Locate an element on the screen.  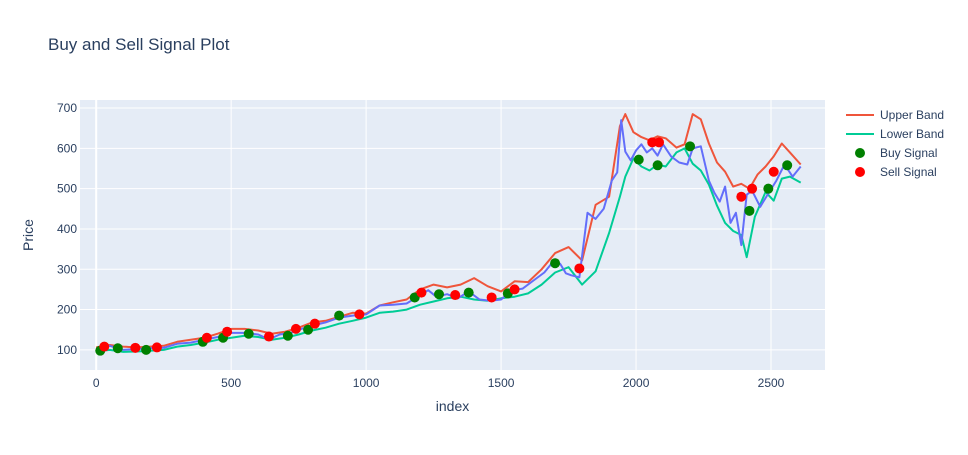
y-tick-label: 100 is located at coordinates (67, 350).